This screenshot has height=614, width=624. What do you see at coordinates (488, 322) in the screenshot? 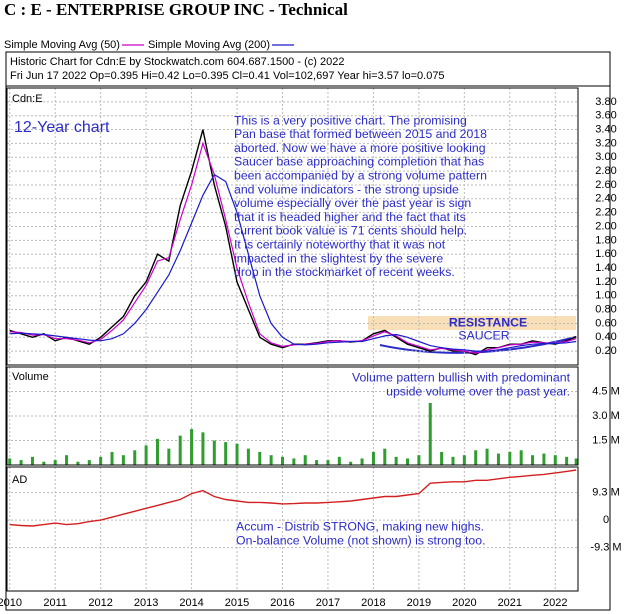
I see `resistance-label: RESISTANCE` at bounding box center [488, 322].